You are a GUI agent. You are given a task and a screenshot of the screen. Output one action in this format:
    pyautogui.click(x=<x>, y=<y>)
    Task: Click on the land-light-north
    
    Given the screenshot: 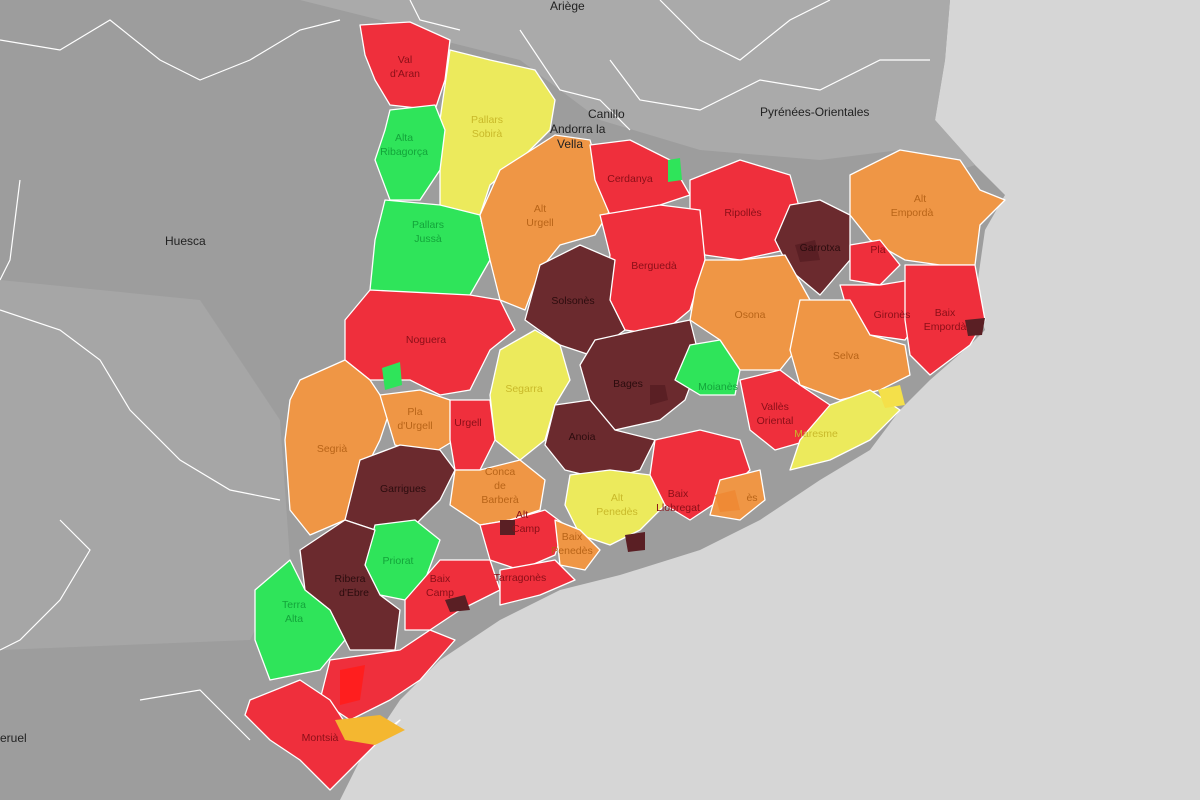 What is the action you would take?
    pyautogui.click(x=587, y=85)
    